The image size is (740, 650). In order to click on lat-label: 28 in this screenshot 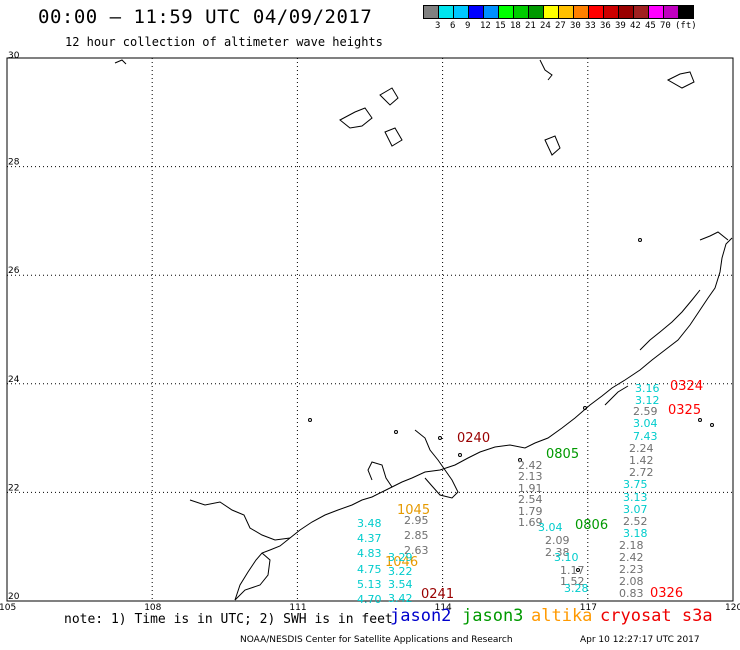, I will do `click(14, 163)`.